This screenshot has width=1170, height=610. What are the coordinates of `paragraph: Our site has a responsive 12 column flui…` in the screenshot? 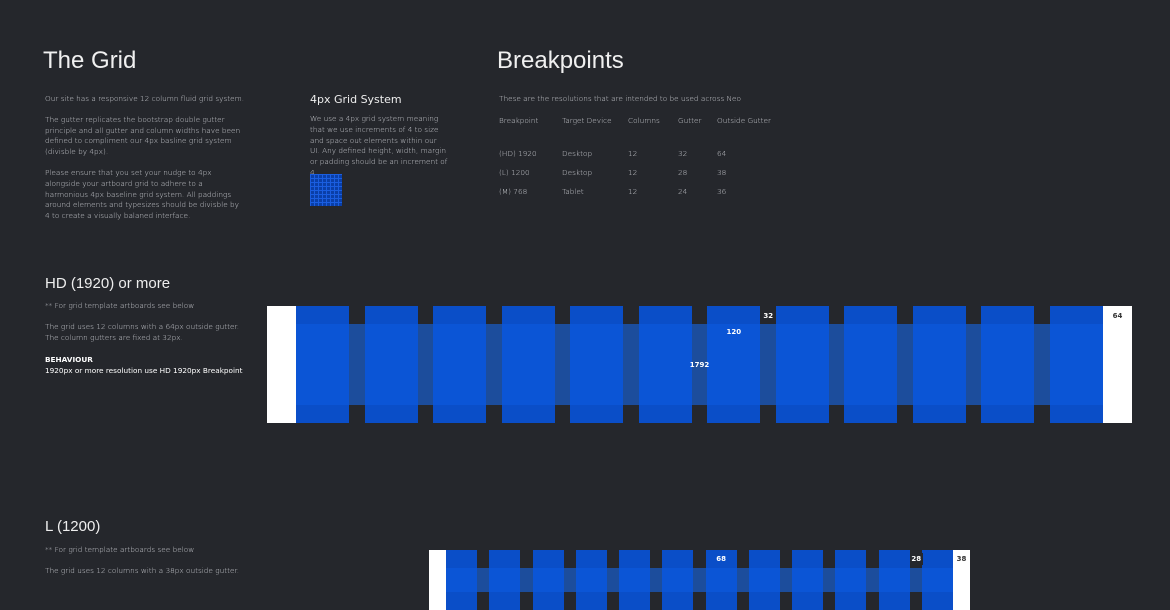 It's located at (145, 98).